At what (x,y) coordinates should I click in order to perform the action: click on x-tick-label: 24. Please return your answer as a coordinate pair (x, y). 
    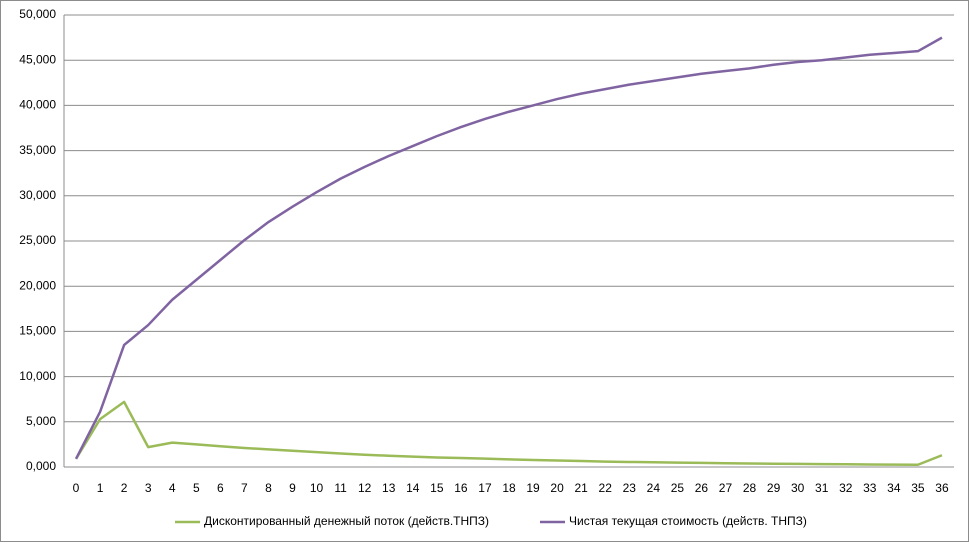
    Looking at the image, I should click on (654, 488).